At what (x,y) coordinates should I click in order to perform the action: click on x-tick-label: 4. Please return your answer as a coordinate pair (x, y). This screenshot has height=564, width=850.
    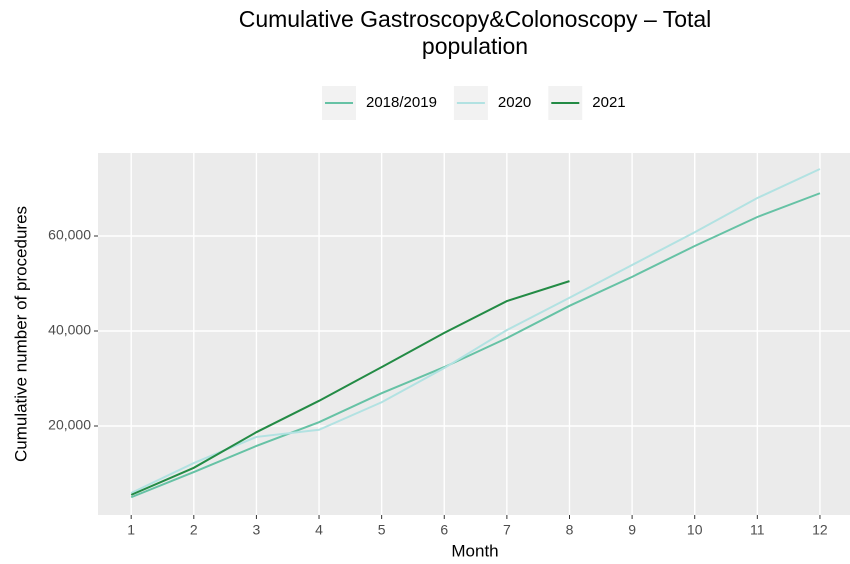
    Looking at the image, I should click on (319, 530).